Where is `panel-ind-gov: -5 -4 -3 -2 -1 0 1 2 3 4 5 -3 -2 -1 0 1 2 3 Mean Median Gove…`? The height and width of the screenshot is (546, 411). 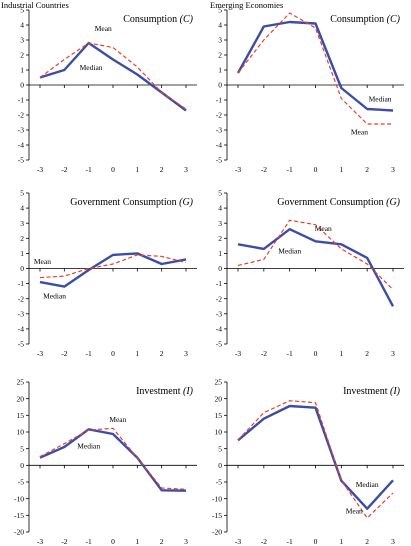 panel-ind-gov: -5 -4 -3 -2 -1 0 1 2 3 4 5 -3 -2 -1 0 1 2 3 Mean Median Gove… is located at coordinates (107, 273).